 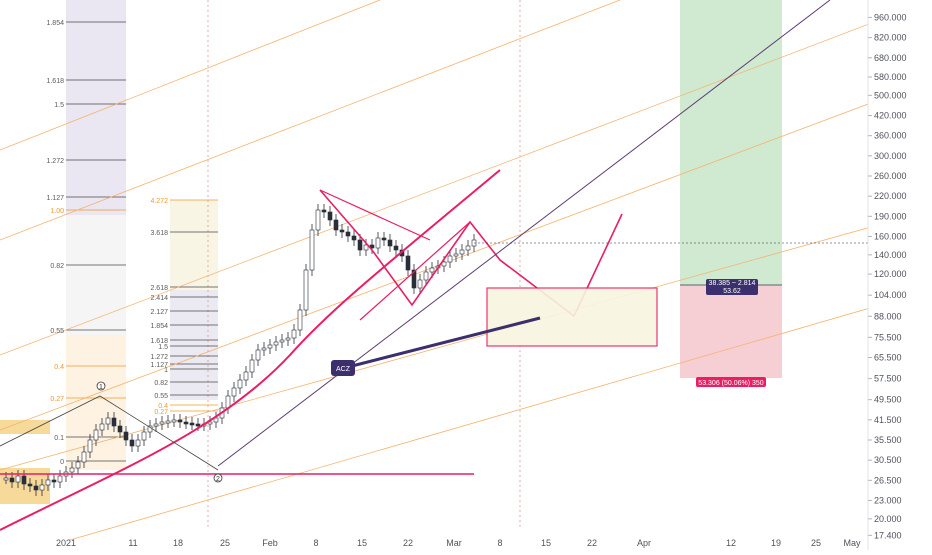 What do you see at coordinates (59, 105) in the screenshot?
I see `fib-label-left: 1.5` at bounding box center [59, 105].